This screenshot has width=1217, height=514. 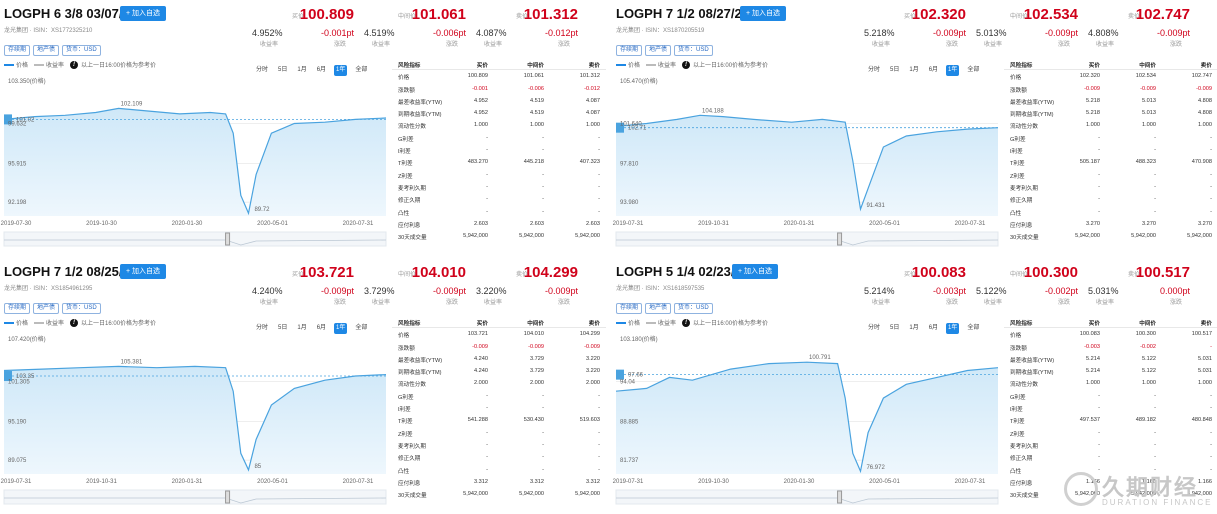 I want to click on risk-row-value: 4.519, so click(x=537, y=113).